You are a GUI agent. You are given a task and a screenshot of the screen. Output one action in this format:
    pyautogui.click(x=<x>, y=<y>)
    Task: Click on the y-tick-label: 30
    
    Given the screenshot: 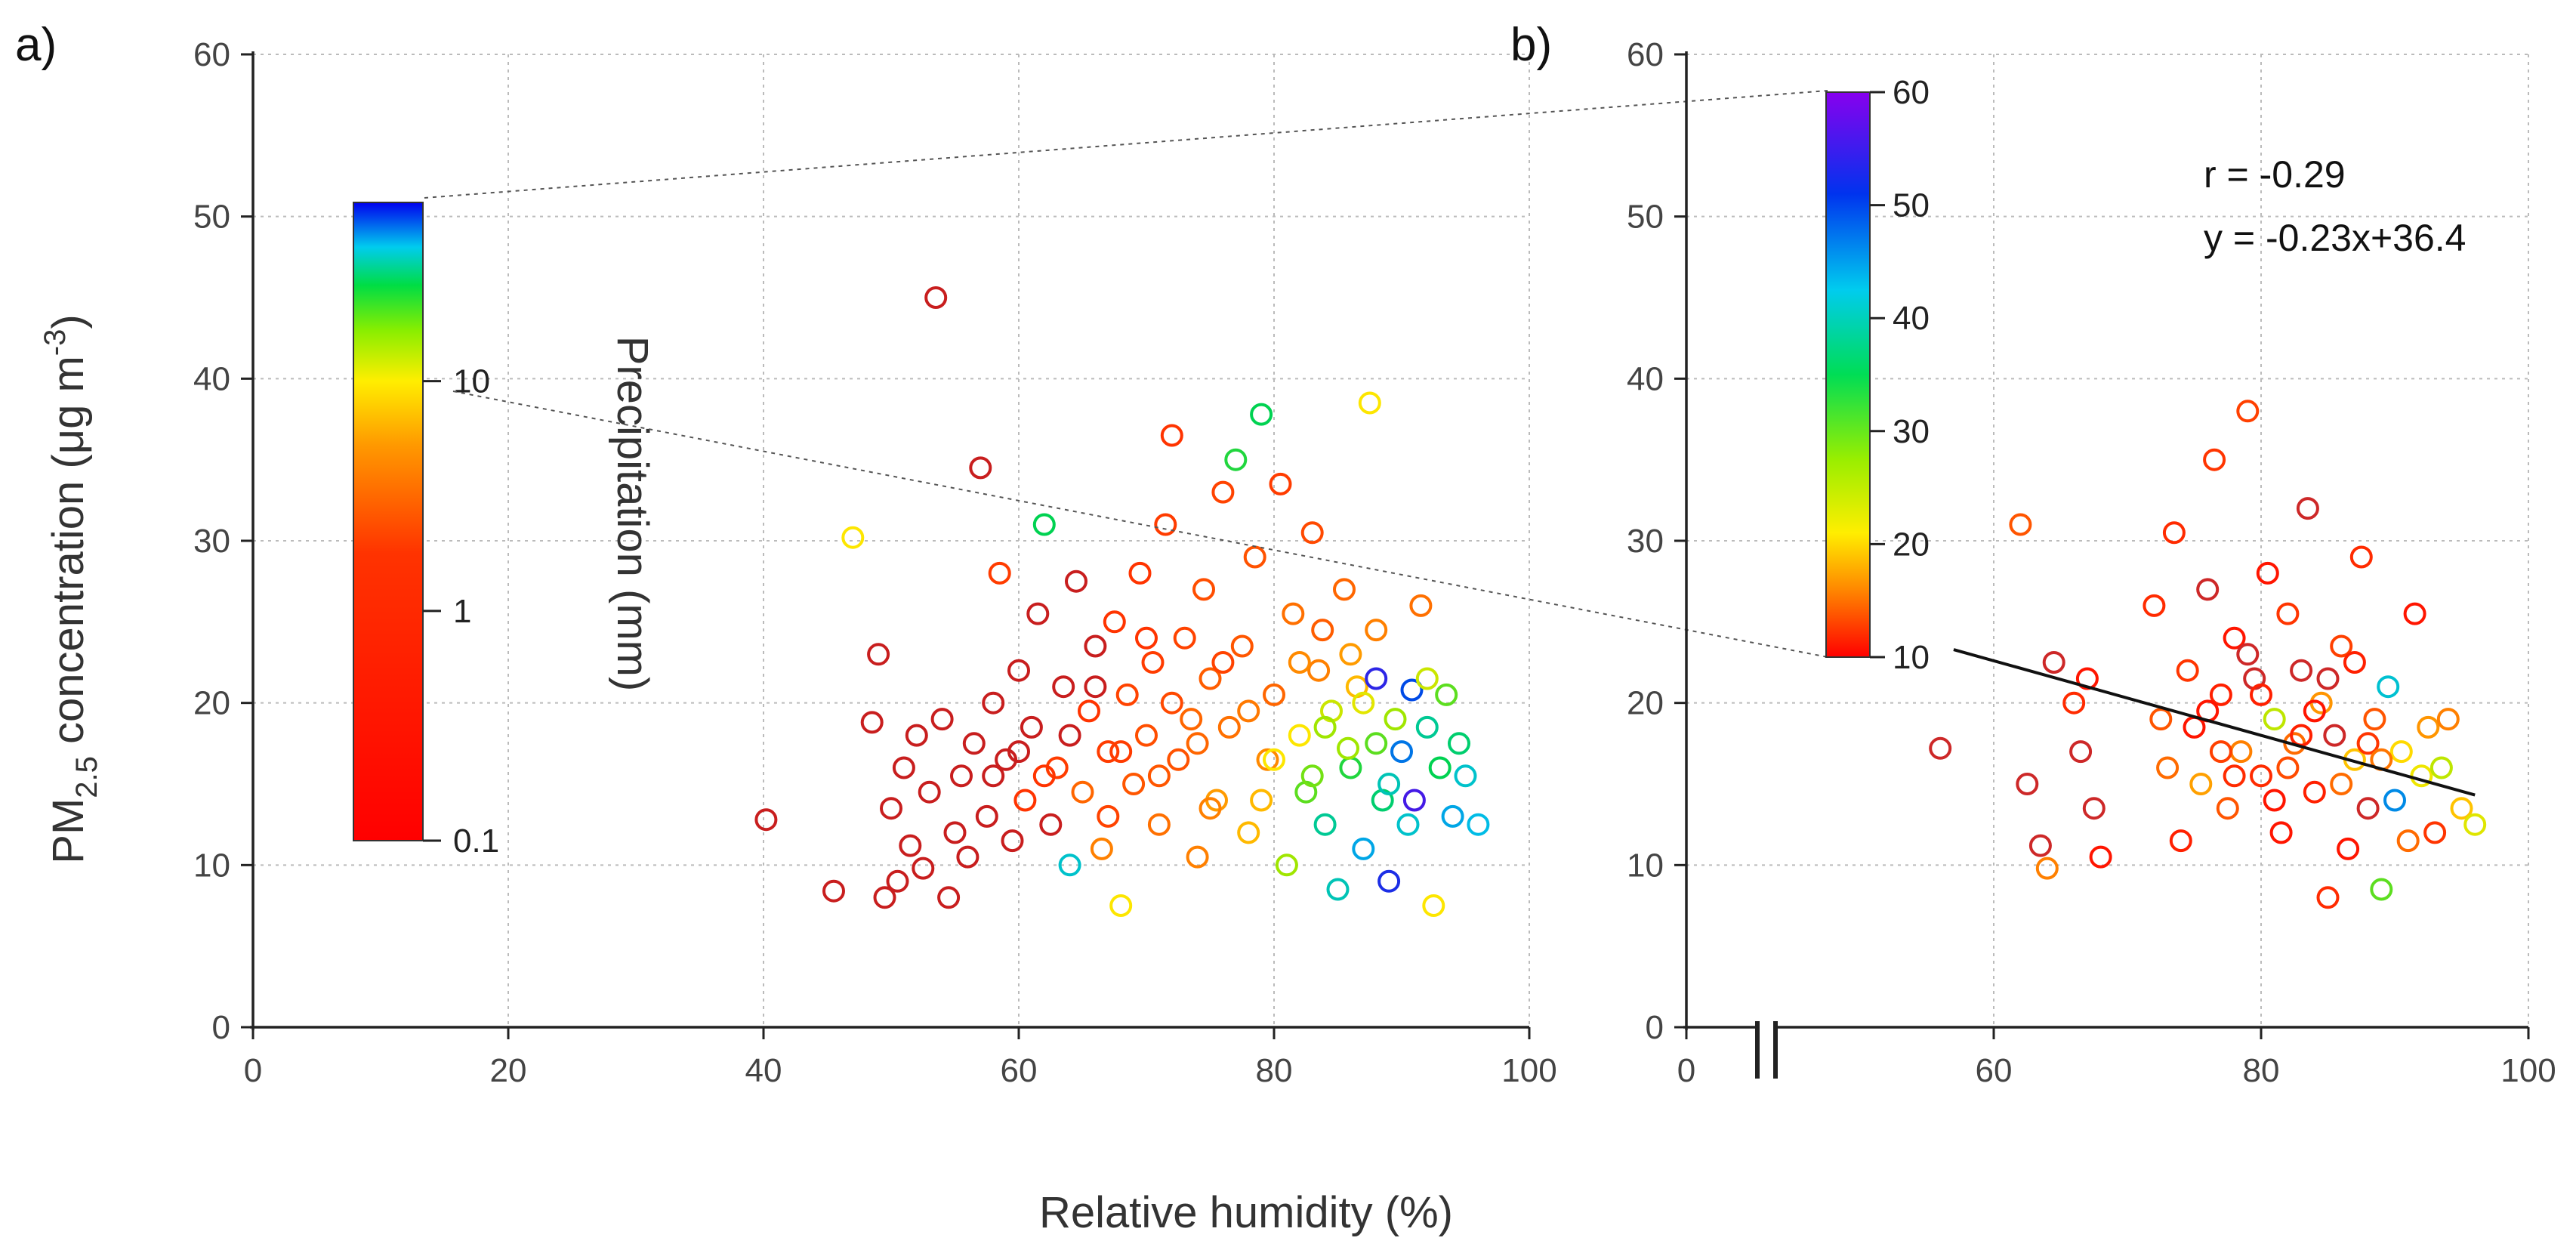 What is the action you would take?
    pyautogui.click(x=1645, y=541)
    